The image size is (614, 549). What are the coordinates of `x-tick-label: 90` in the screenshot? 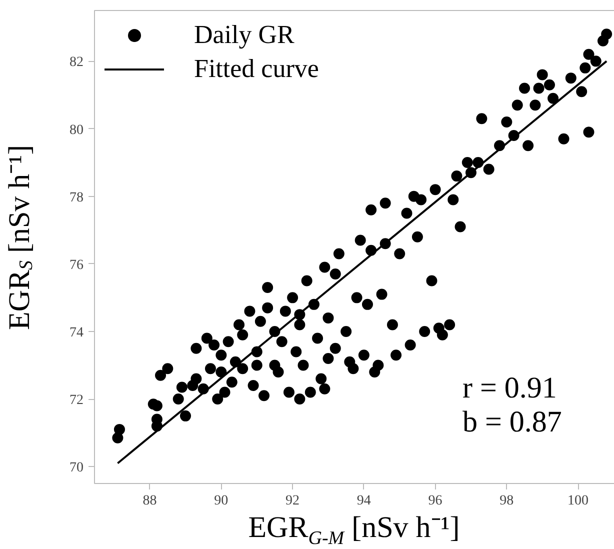 It's located at (221, 501).